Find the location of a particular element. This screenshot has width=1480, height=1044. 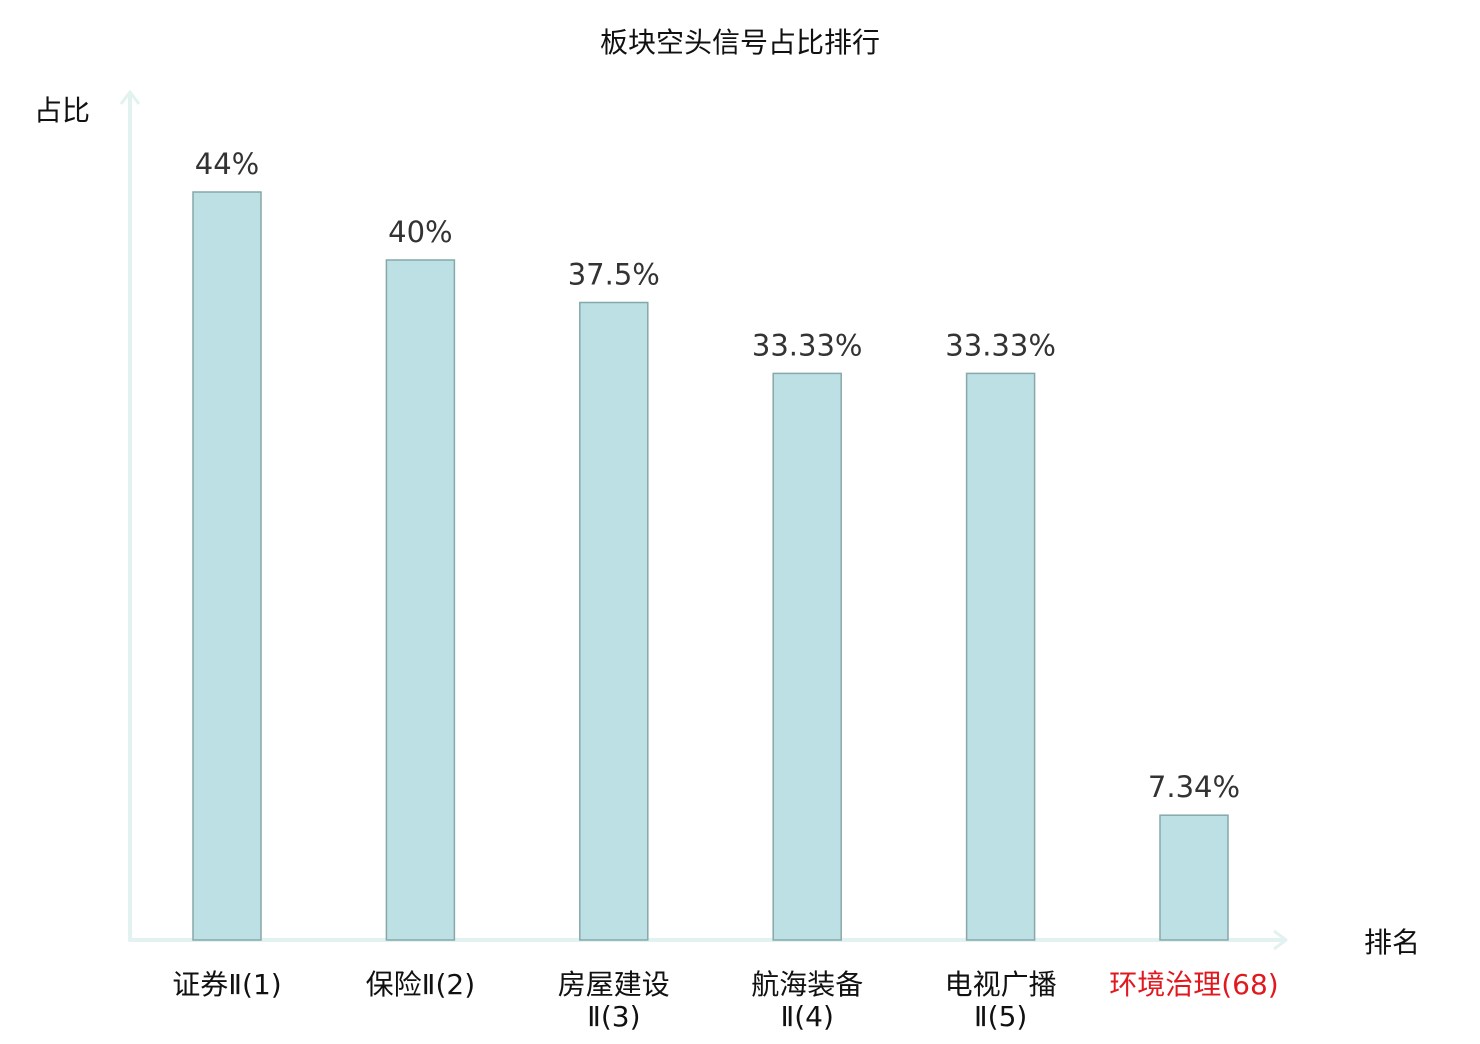

category-label-line2: Ⅱ(5) is located at coordinates (1000, 1016).